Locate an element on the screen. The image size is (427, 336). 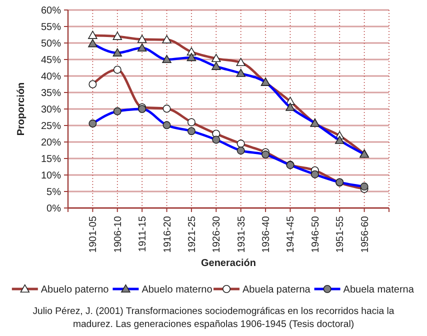
legend-label: Abuelo paterno is located at coordinates (75, 290).